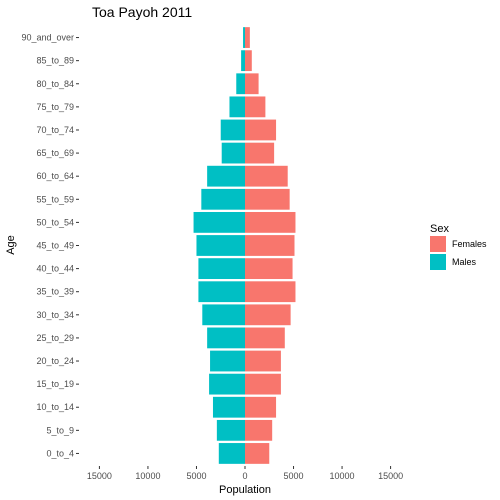  Describe the element at coordinates (294, 476) in the screenshot. I see `x-tick-label-4: 5000` at that location.